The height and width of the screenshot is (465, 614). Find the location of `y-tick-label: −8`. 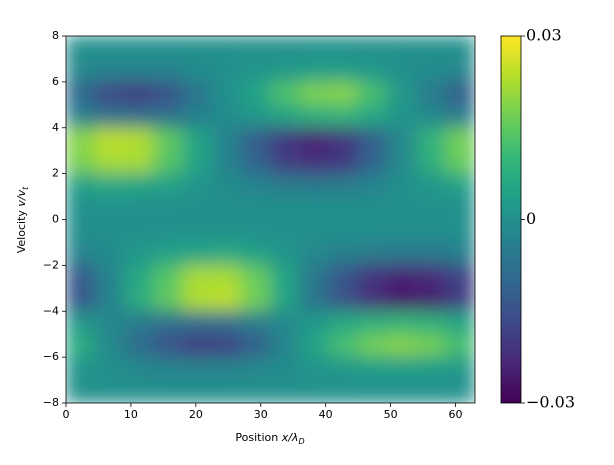

y-tick-label: −8 is located at coordinates (51, 402).